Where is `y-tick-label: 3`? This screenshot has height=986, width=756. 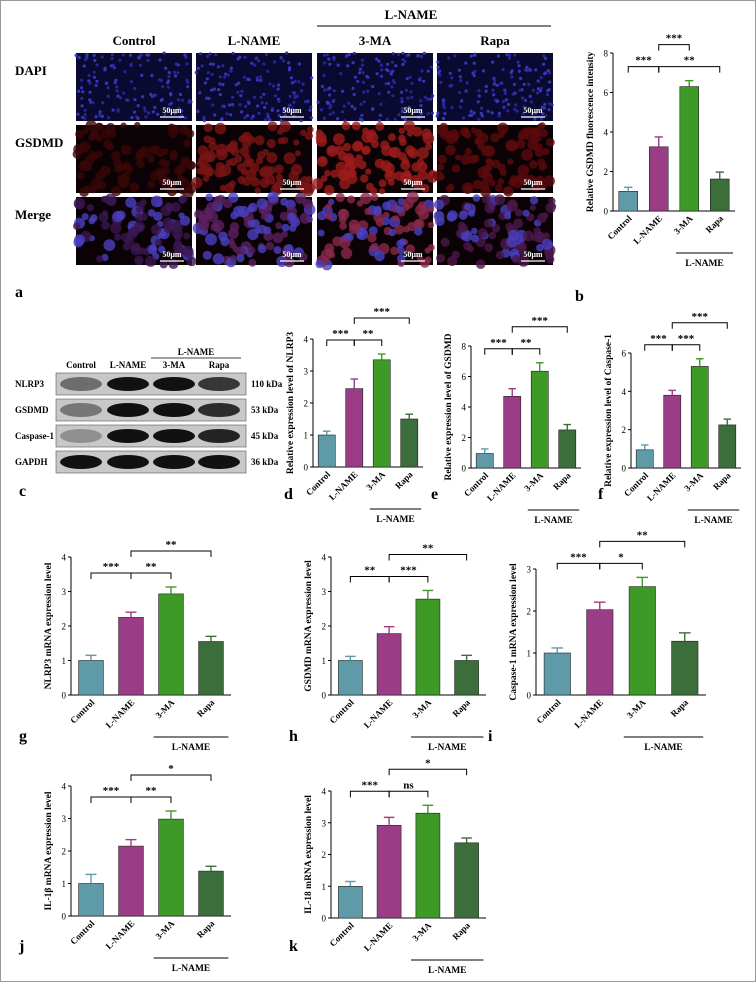
y-tick-label: 3 is located at coordinates (324, 592).